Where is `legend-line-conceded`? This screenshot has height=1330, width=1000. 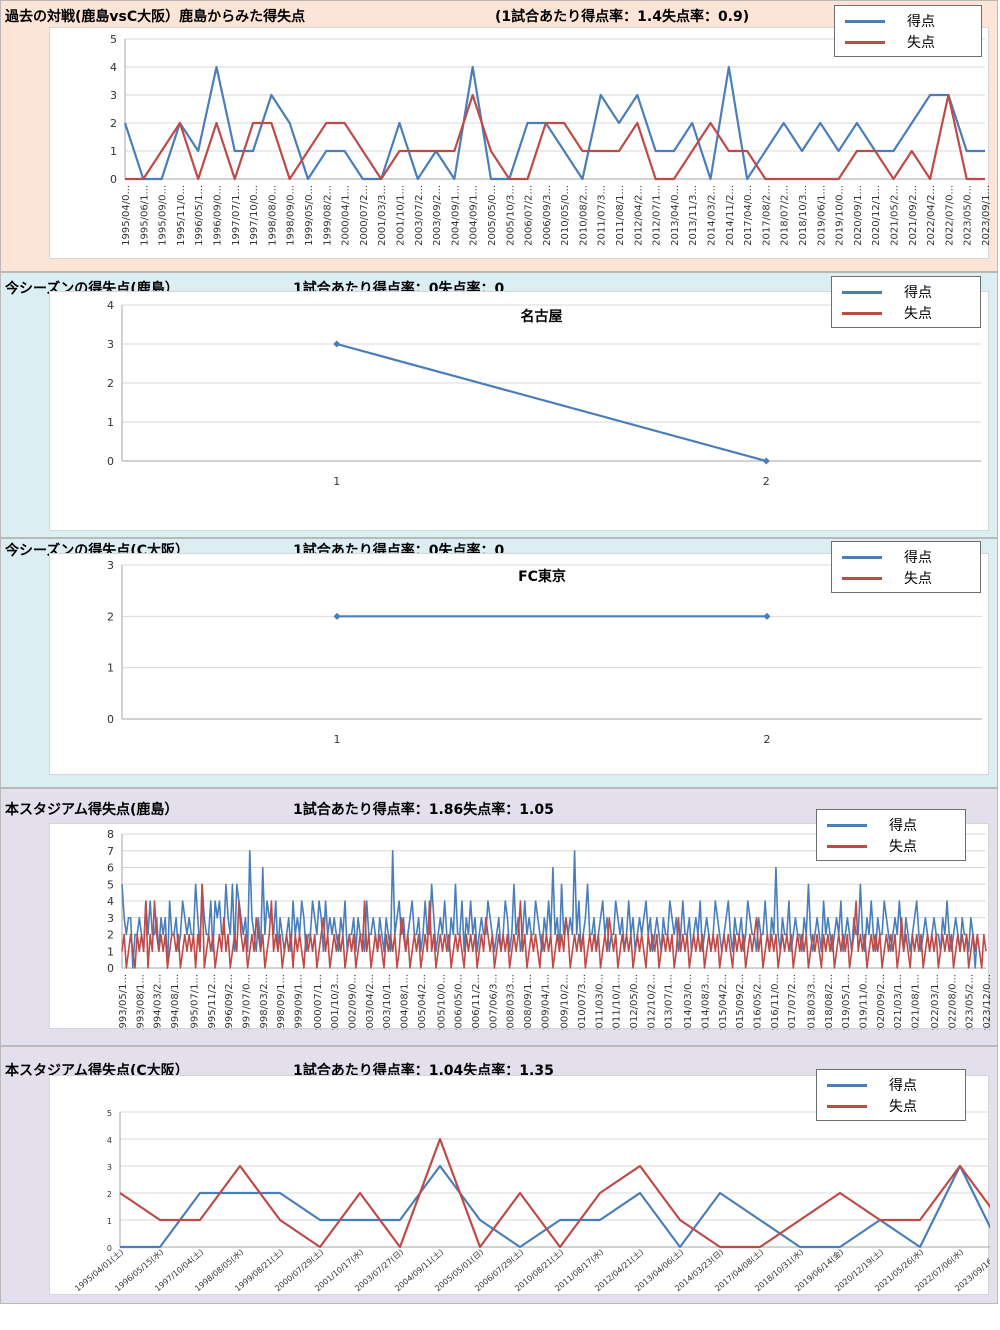
legend-line-conceded is located at coordinates (865, 42).